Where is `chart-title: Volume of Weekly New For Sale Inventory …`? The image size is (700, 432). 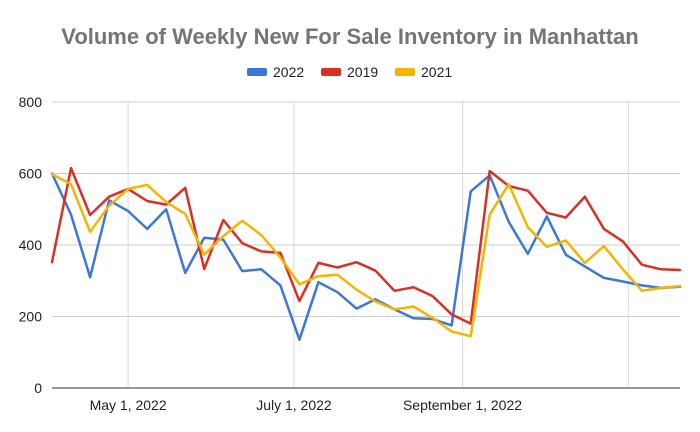
chart-title: Volume of Weekly New For Sale Inventory … is located at coordinates (349, 36).